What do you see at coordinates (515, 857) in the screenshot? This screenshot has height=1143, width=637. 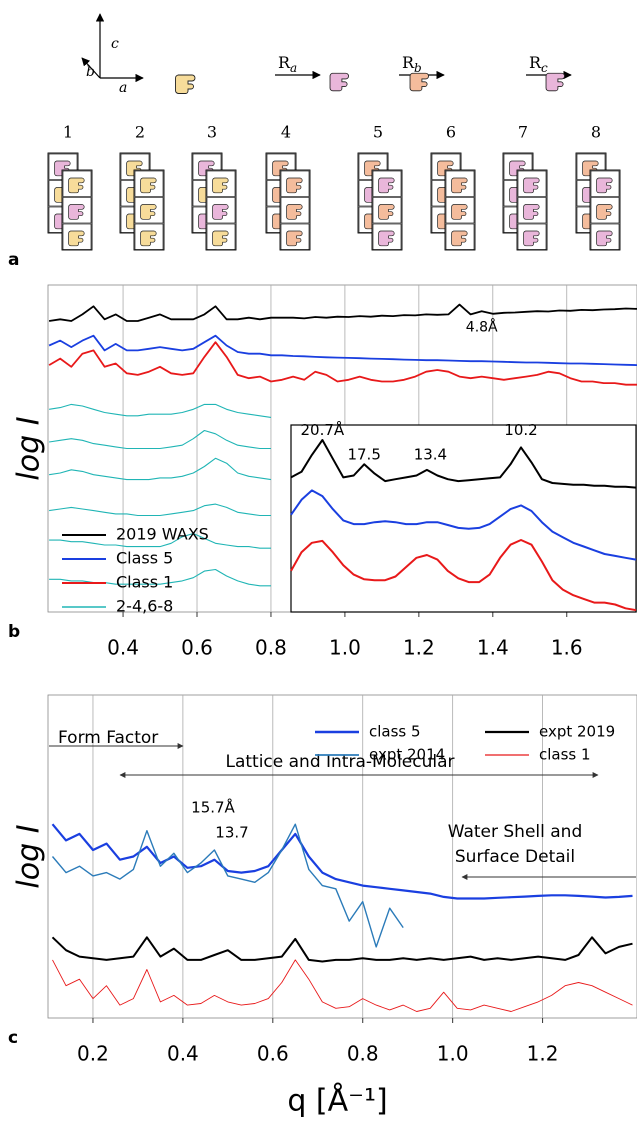 I see `annotation: Surface Detail` at bounding box center [515, 857].